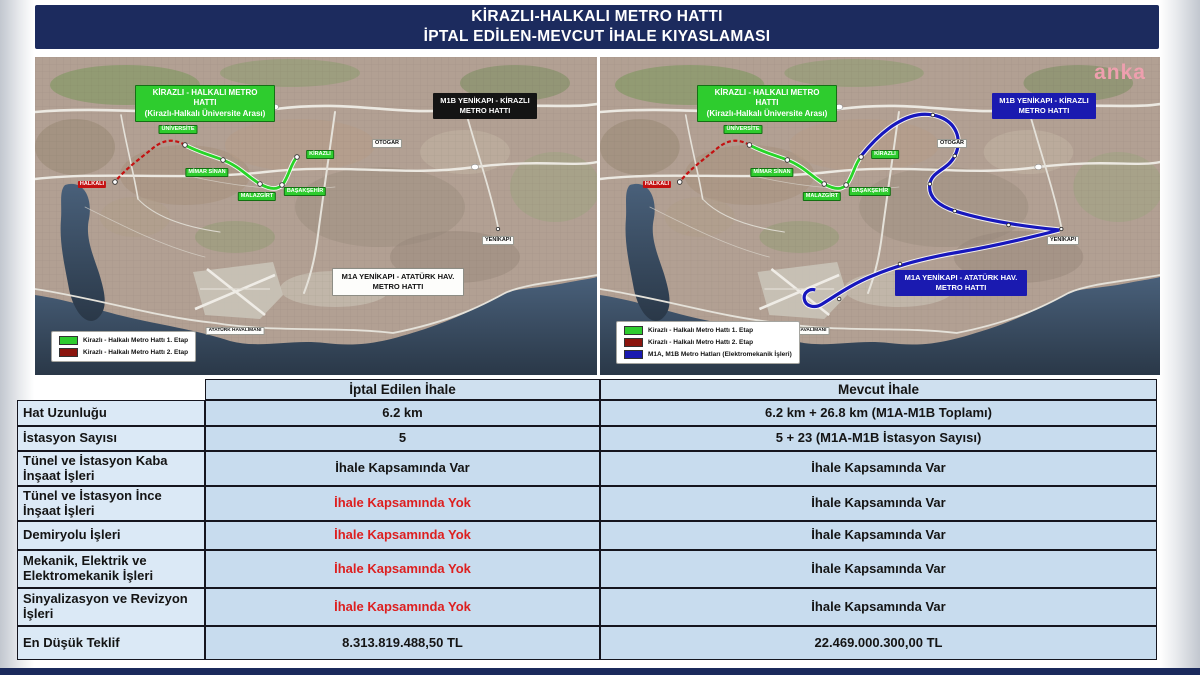  Describe the element at coordinates (111, 438) in the screenshot. I see `row-label: İstasyon Sayısı` at that location.